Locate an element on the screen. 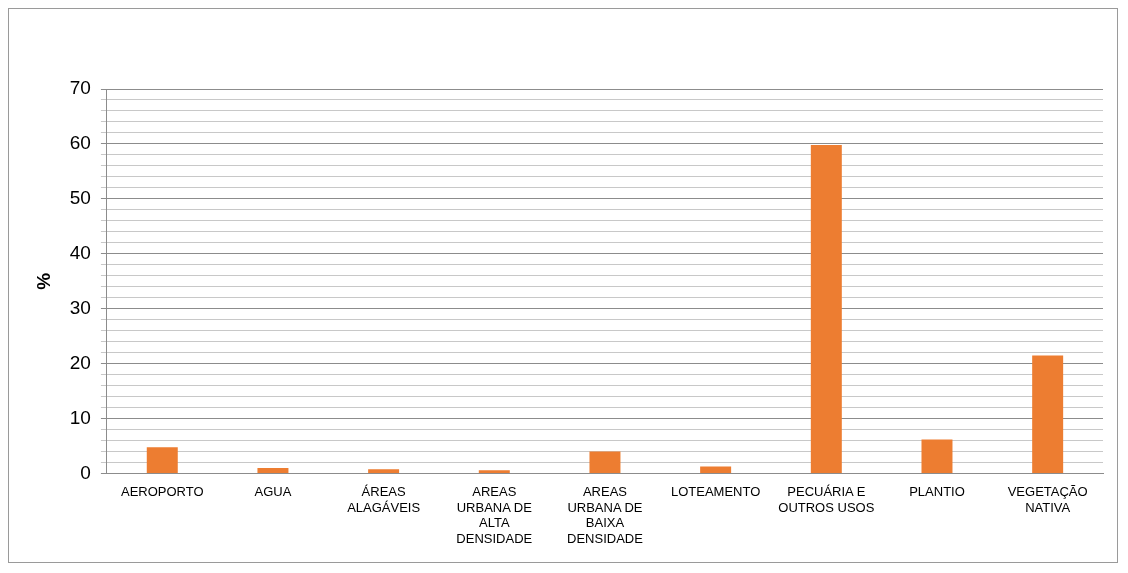  x-tick-label: AGUA is located at coordinates (273, 491).